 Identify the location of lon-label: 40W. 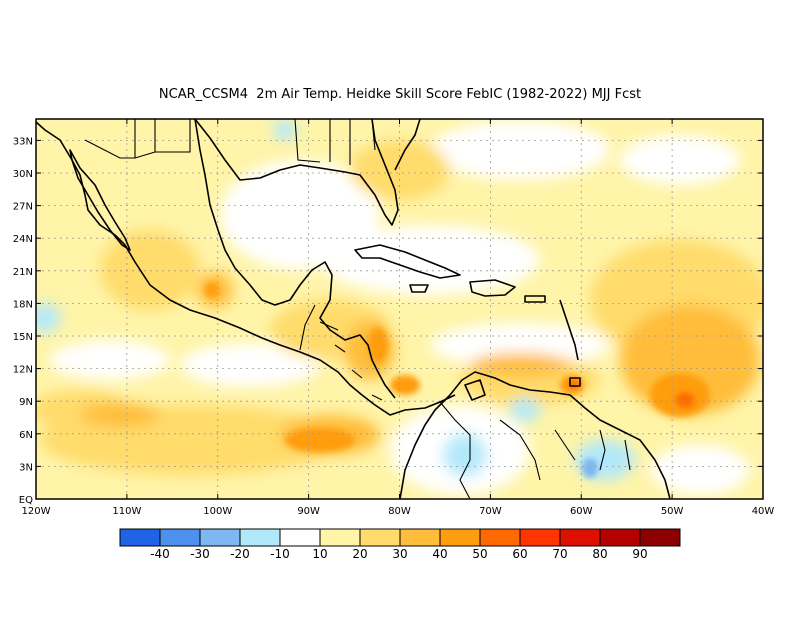
(763, 511).